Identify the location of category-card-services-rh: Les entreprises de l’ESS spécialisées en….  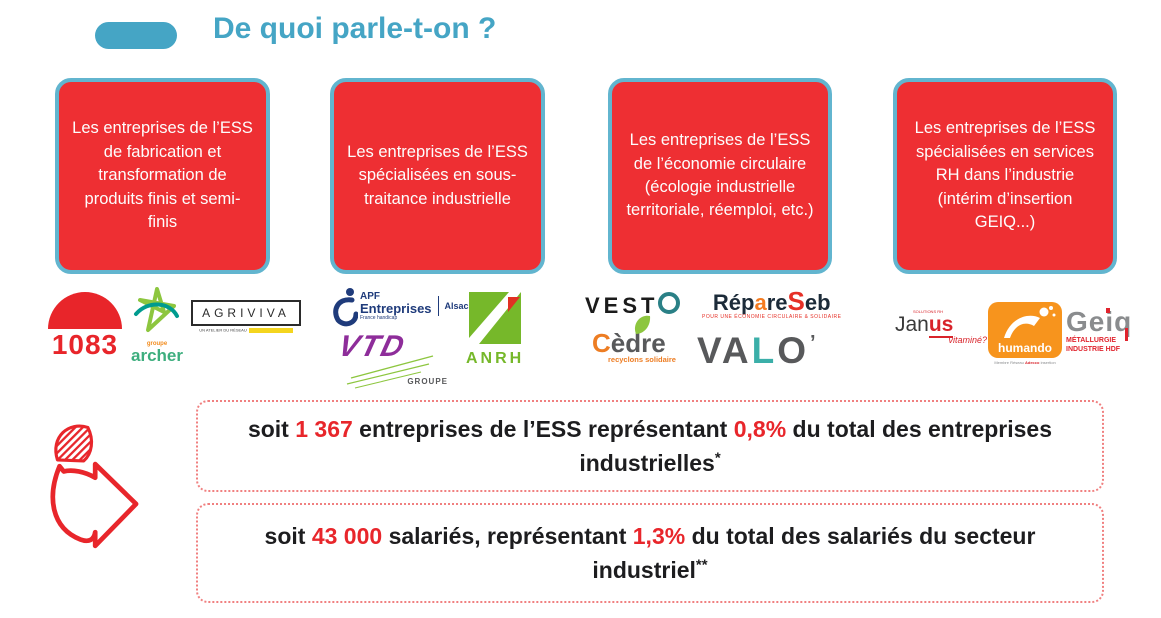
(1005, 176).